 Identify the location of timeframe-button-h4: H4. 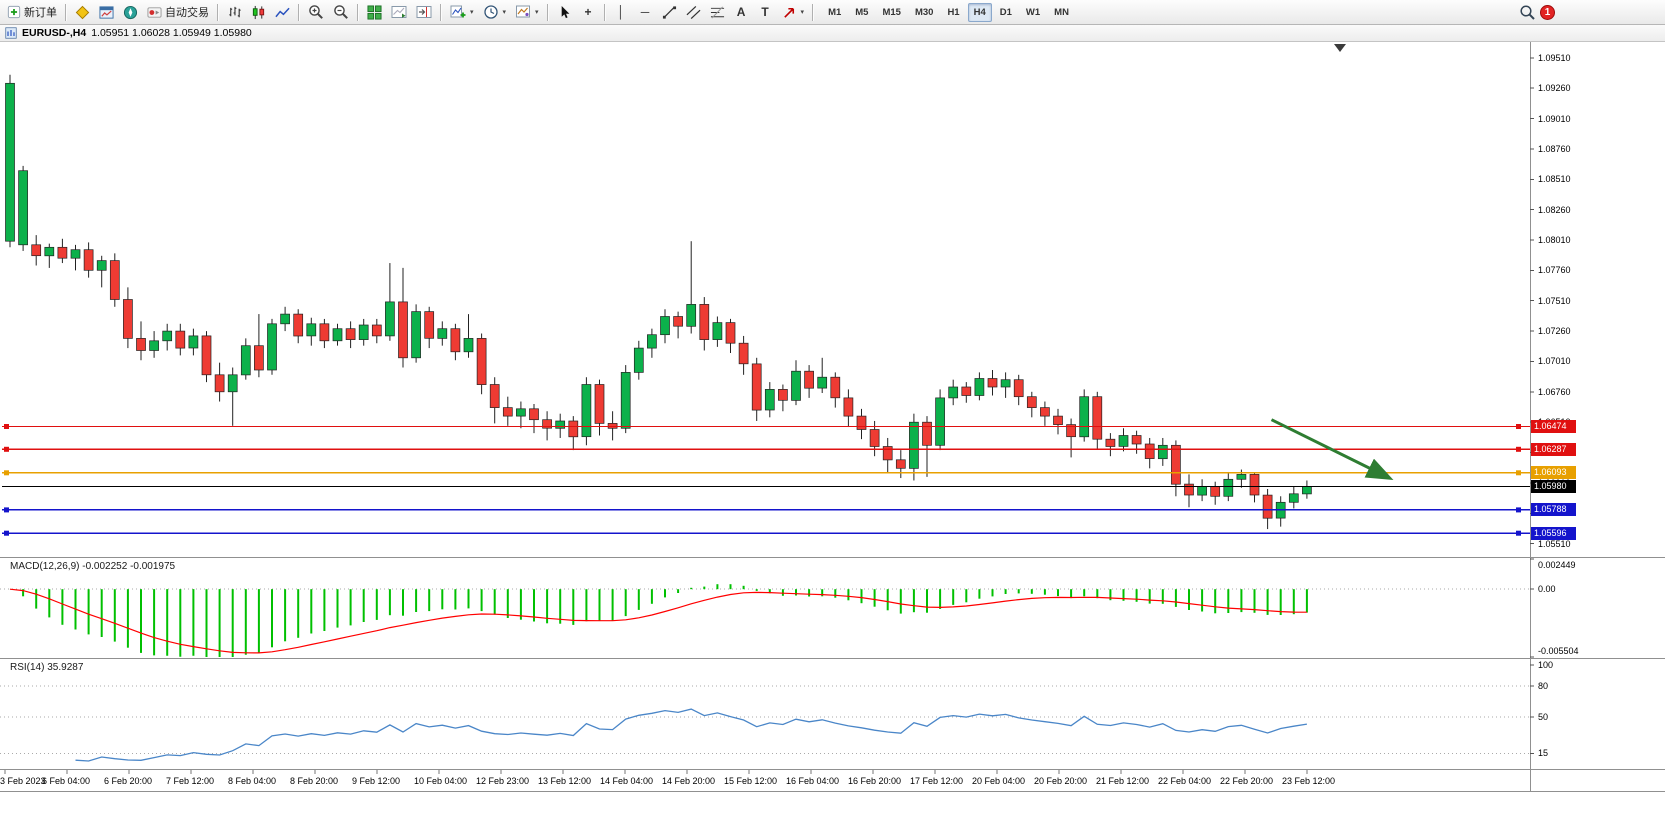
(979, 12).